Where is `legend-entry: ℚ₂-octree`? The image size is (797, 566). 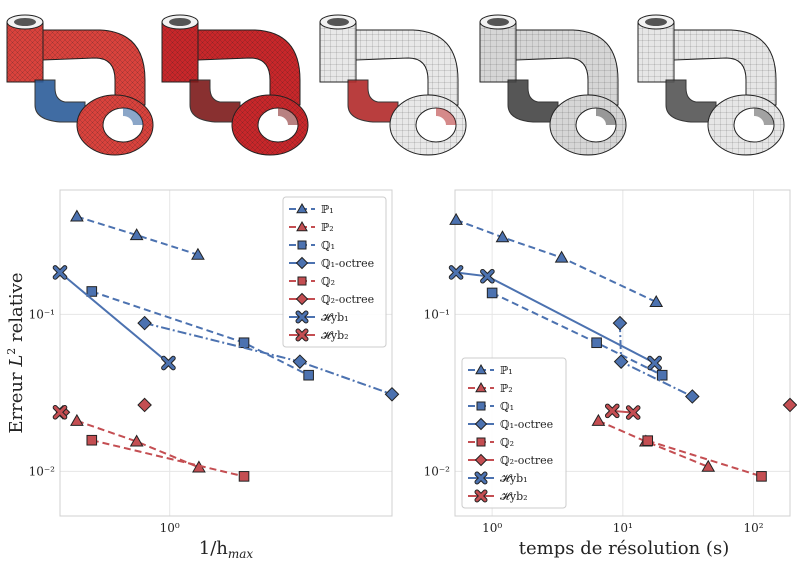
legend-entry: ℚ₂-octree is located at coordinates (510, 460).